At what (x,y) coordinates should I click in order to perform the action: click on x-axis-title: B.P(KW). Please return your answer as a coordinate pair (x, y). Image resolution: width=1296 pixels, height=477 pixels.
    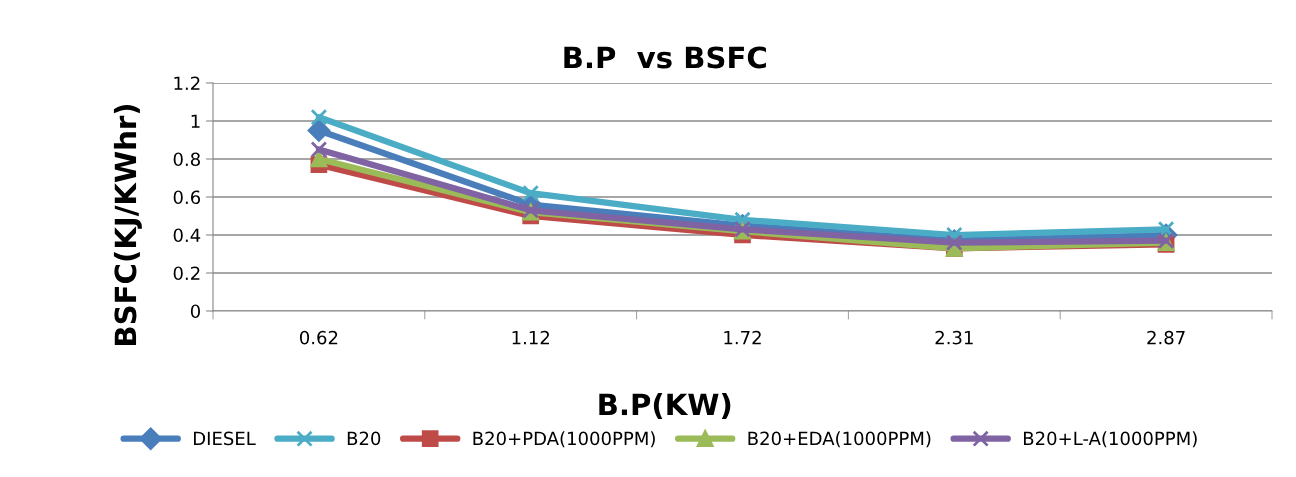
    Looking at the image, I should click on (665, 405).